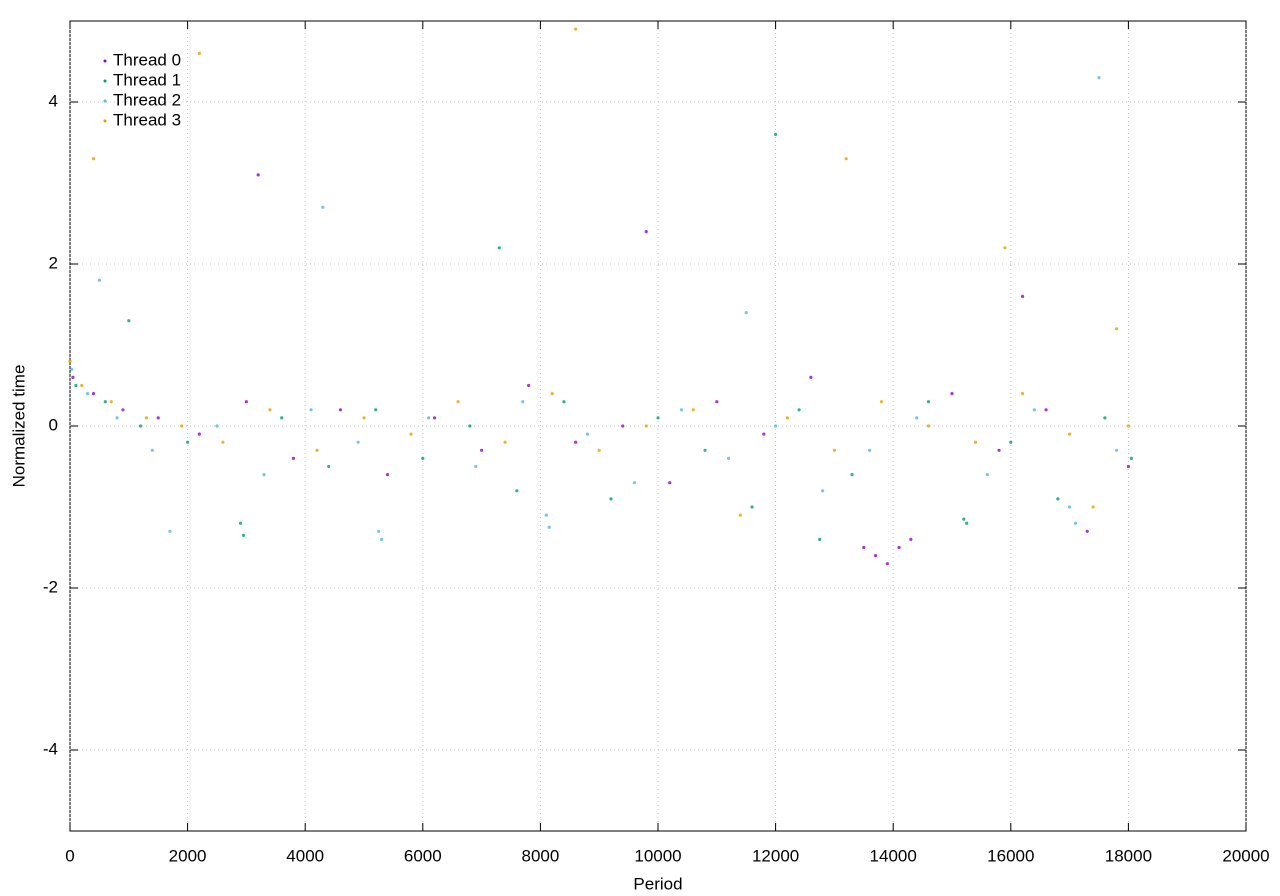  What do you see at coordinates (147, 119) in the screenshot?
I see `legend-label: Thread 3` at bounding box center [147, 119].